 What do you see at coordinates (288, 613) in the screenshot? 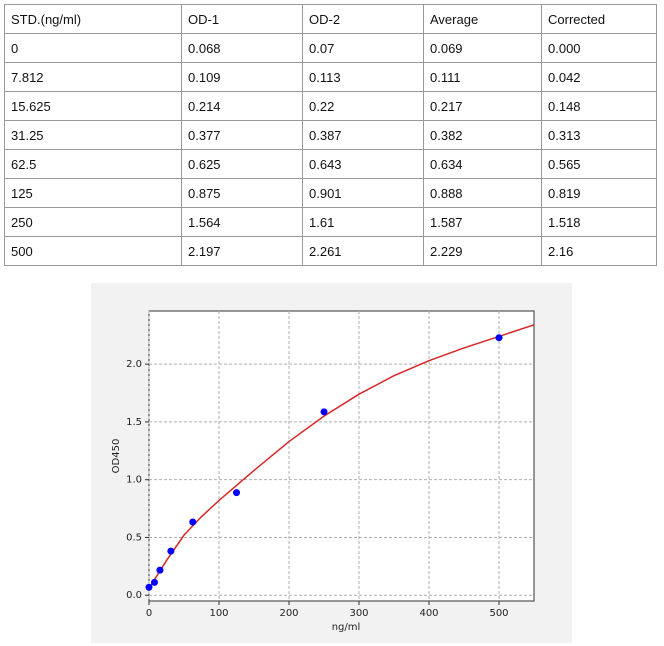
I see `x-tick-label: 200` at bounding box center [288, 613].